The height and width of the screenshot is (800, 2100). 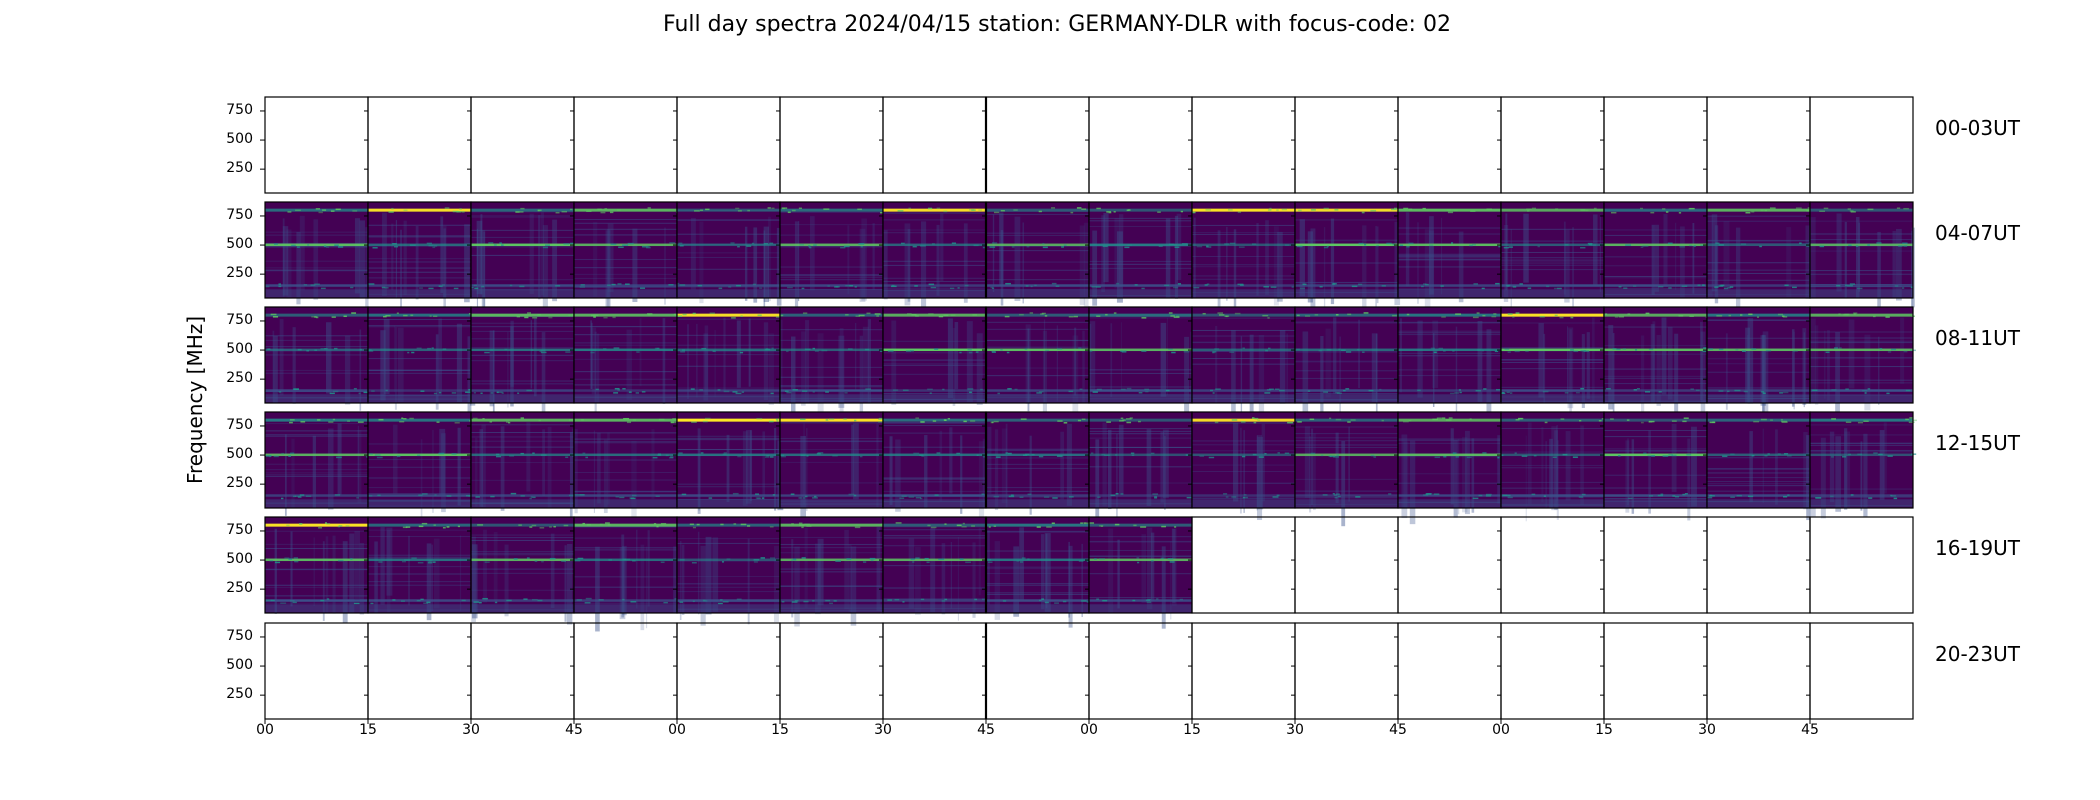 What do you see at coordinates (239, 319) in the screenshot?
I see `y-tick-label: 750` at bounding box center [239, 319].